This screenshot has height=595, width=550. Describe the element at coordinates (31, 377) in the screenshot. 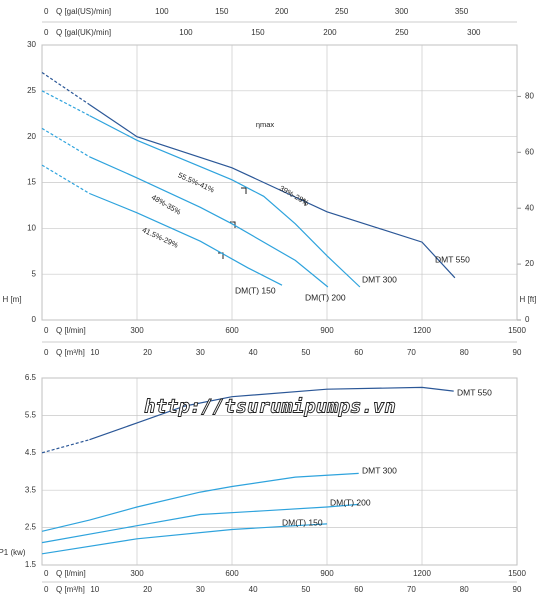

I see `y-tick-label: 6.5` at that location.